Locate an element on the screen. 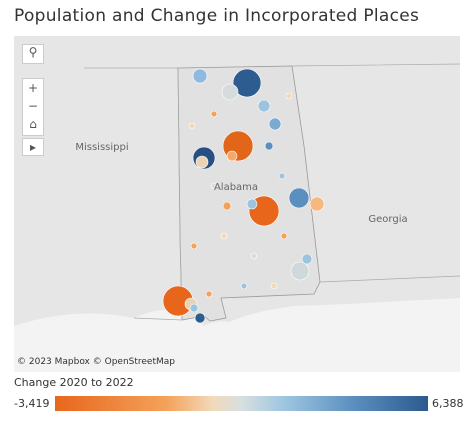 This screenshot has height=429, width=474. legend-max-label: 6,388 is located at coordinates (448, 403).